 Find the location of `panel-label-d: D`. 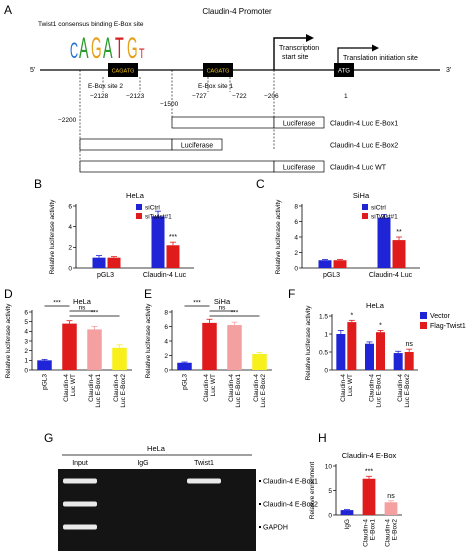

panel-label-d: D is located at coordinates (8, 294).